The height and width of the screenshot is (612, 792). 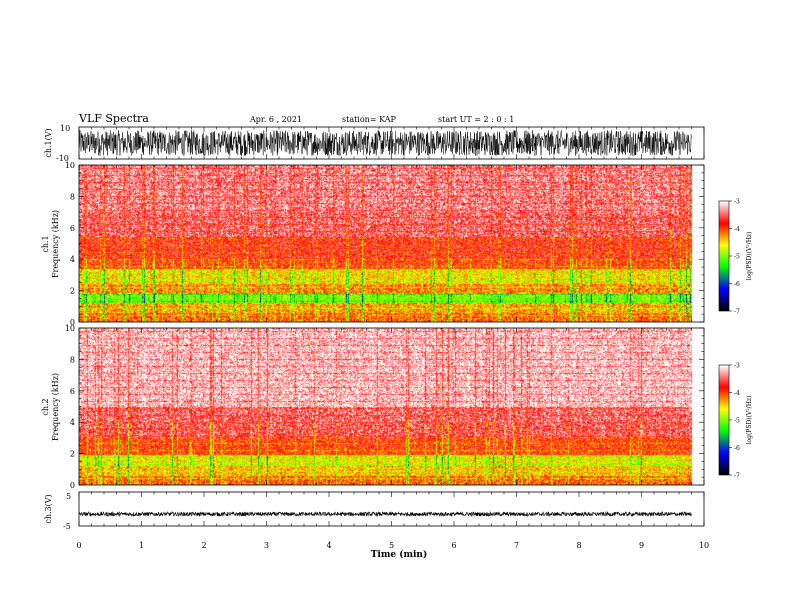 I want to click on ch3-ytick-bottom: -5, so click(x=67, y=526).